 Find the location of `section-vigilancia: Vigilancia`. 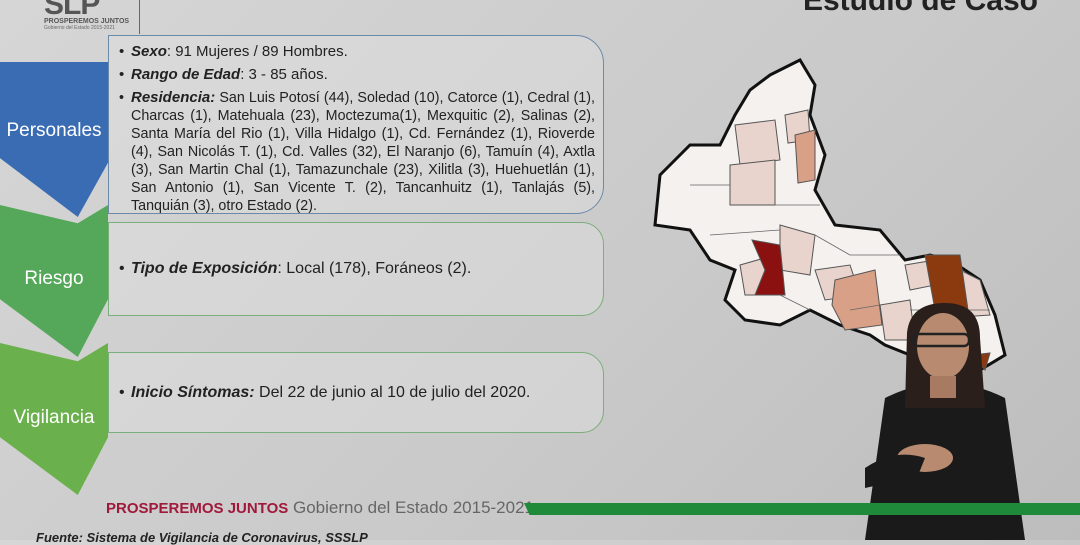

section-vigilancia: Vigilancia is located at coordinates (54, 419).